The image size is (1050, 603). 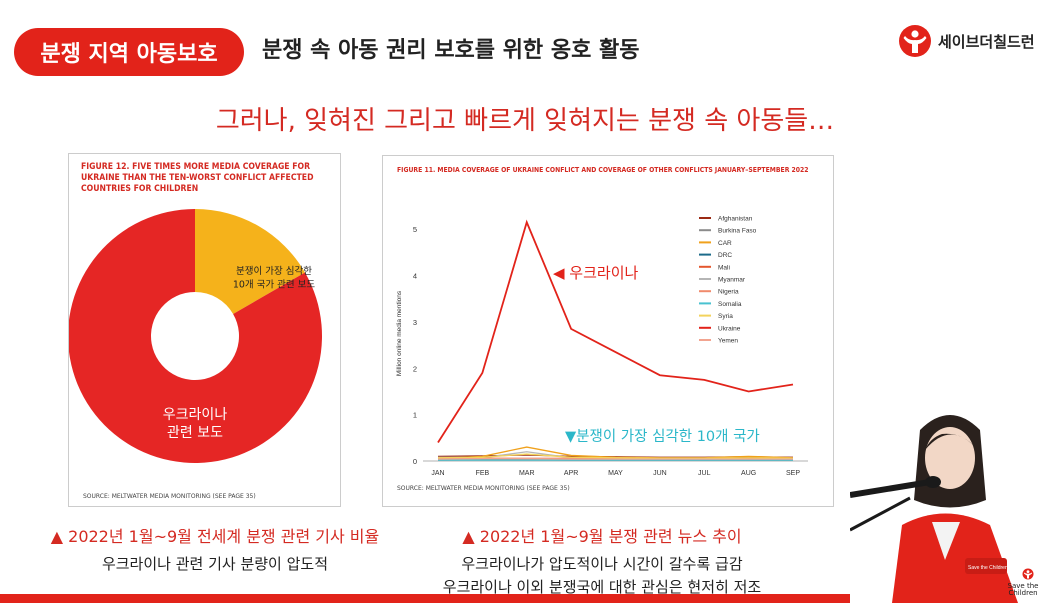 I want to click on legend-label: Myanmar, so click(x=732, y=280).